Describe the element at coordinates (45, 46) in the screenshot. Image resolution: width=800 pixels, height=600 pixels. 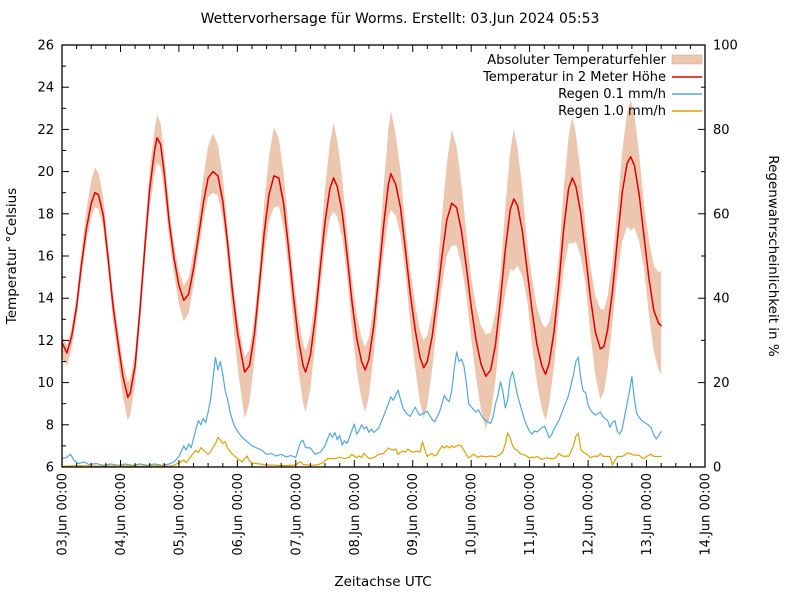
I see `y-left-tick-label: 26` at that location.